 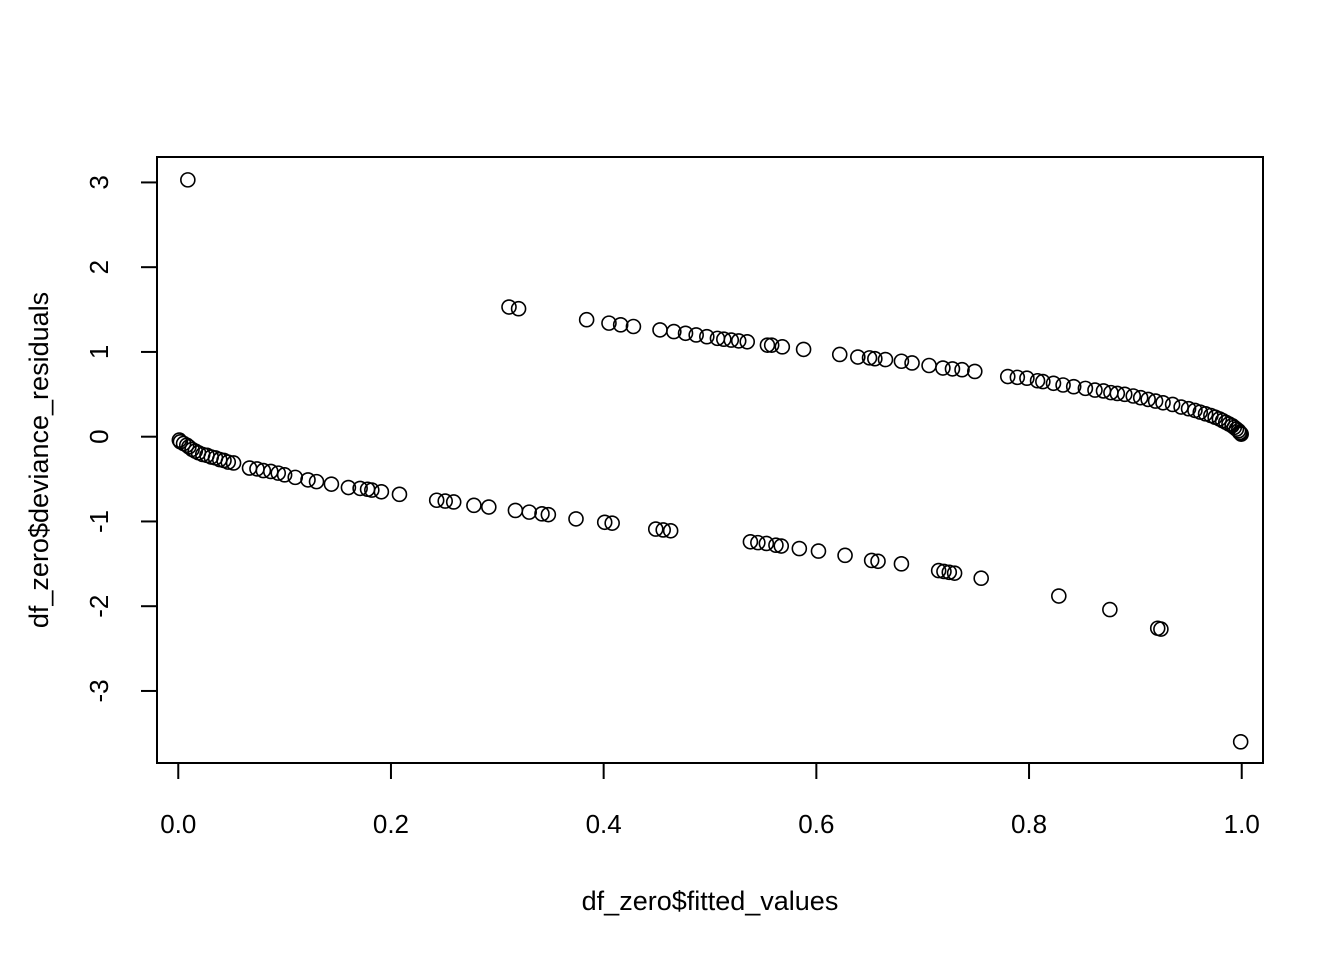 What do you see at coordinates (816, 824) in the screenshot?
I see `x-tick-label: 0.6` at bounding box center [816, 824].